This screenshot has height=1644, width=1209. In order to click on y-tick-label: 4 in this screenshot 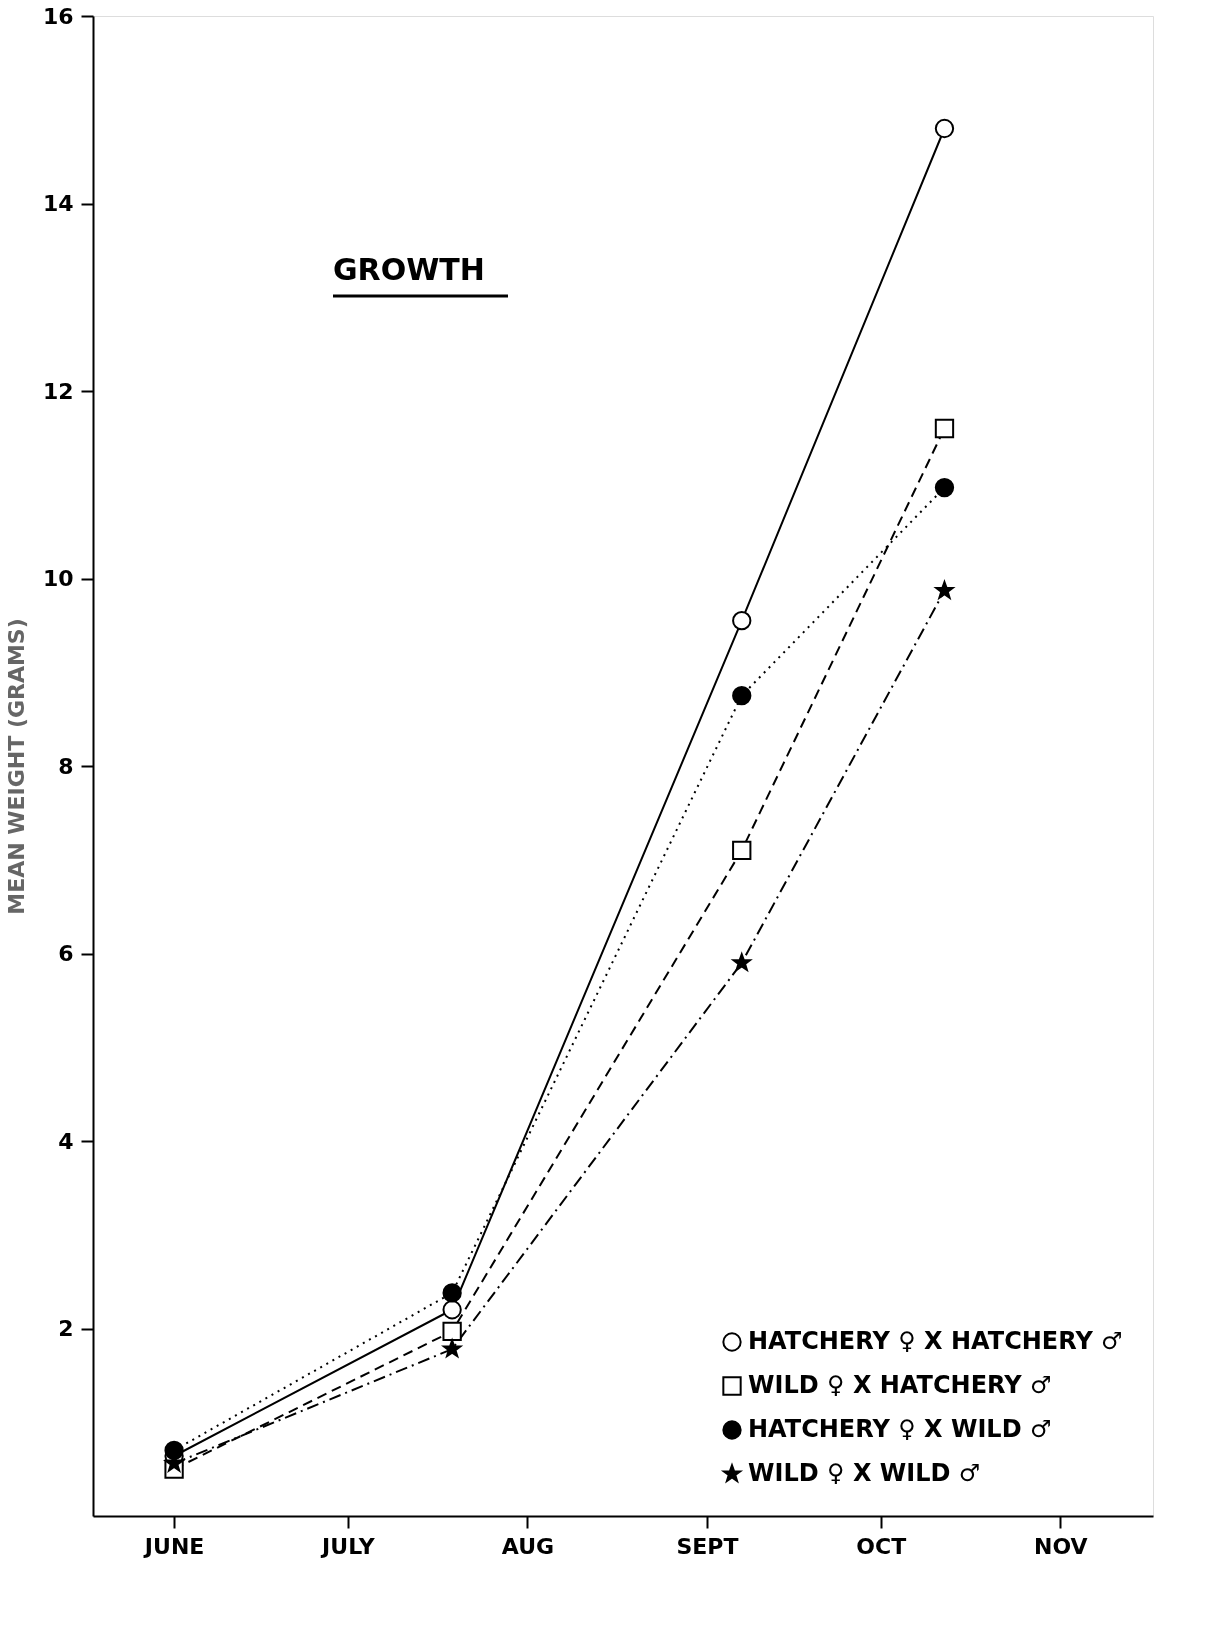, I will do `click(66, 1141)`.